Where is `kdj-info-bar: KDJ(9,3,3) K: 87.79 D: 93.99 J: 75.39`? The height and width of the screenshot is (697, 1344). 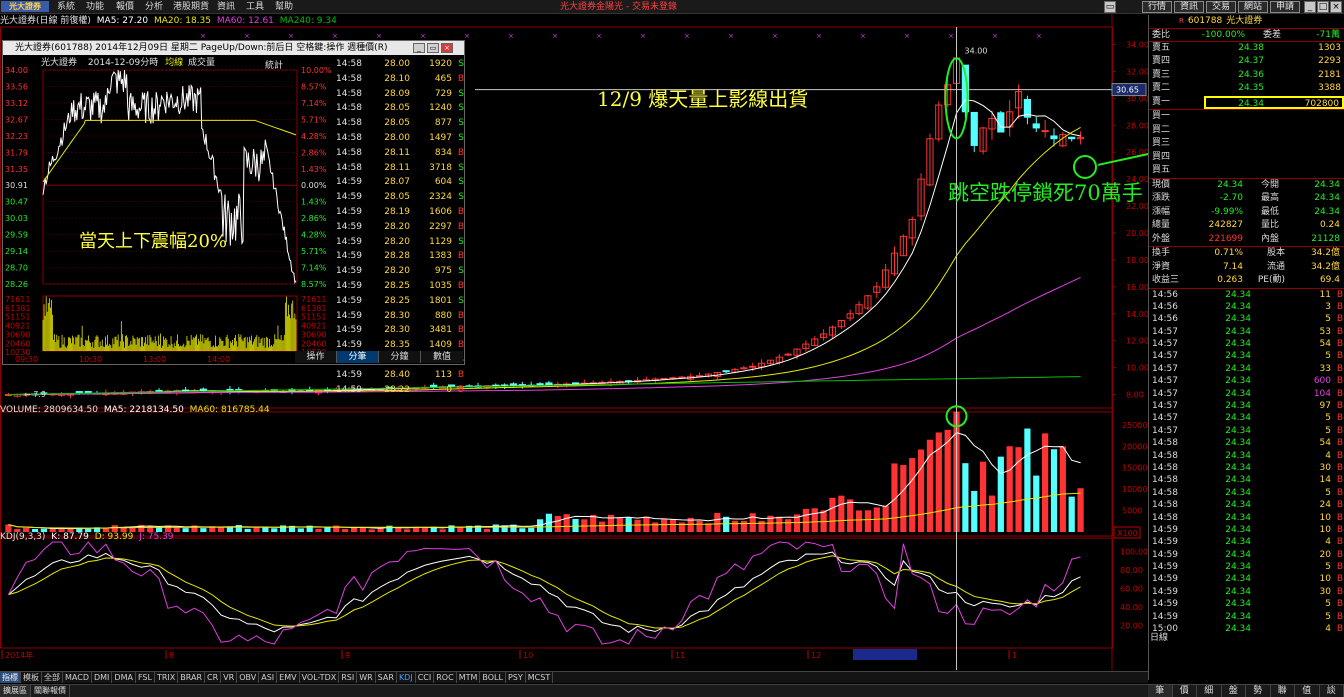 kdj-info-bar: KDJ(9,3,3) K: 87.79 D: 93.99 J: 75.39 is located at coordinates (87, 537).